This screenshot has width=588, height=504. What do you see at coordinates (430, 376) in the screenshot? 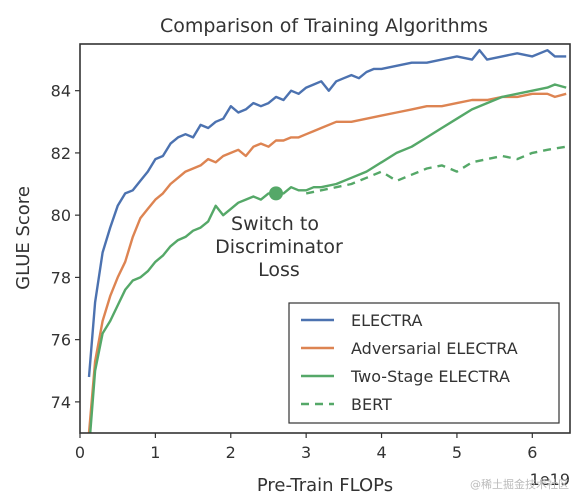
I see `legend-label-two-stage-electra: Two-Stage ELECTRA` at bounding box center [430, 376].